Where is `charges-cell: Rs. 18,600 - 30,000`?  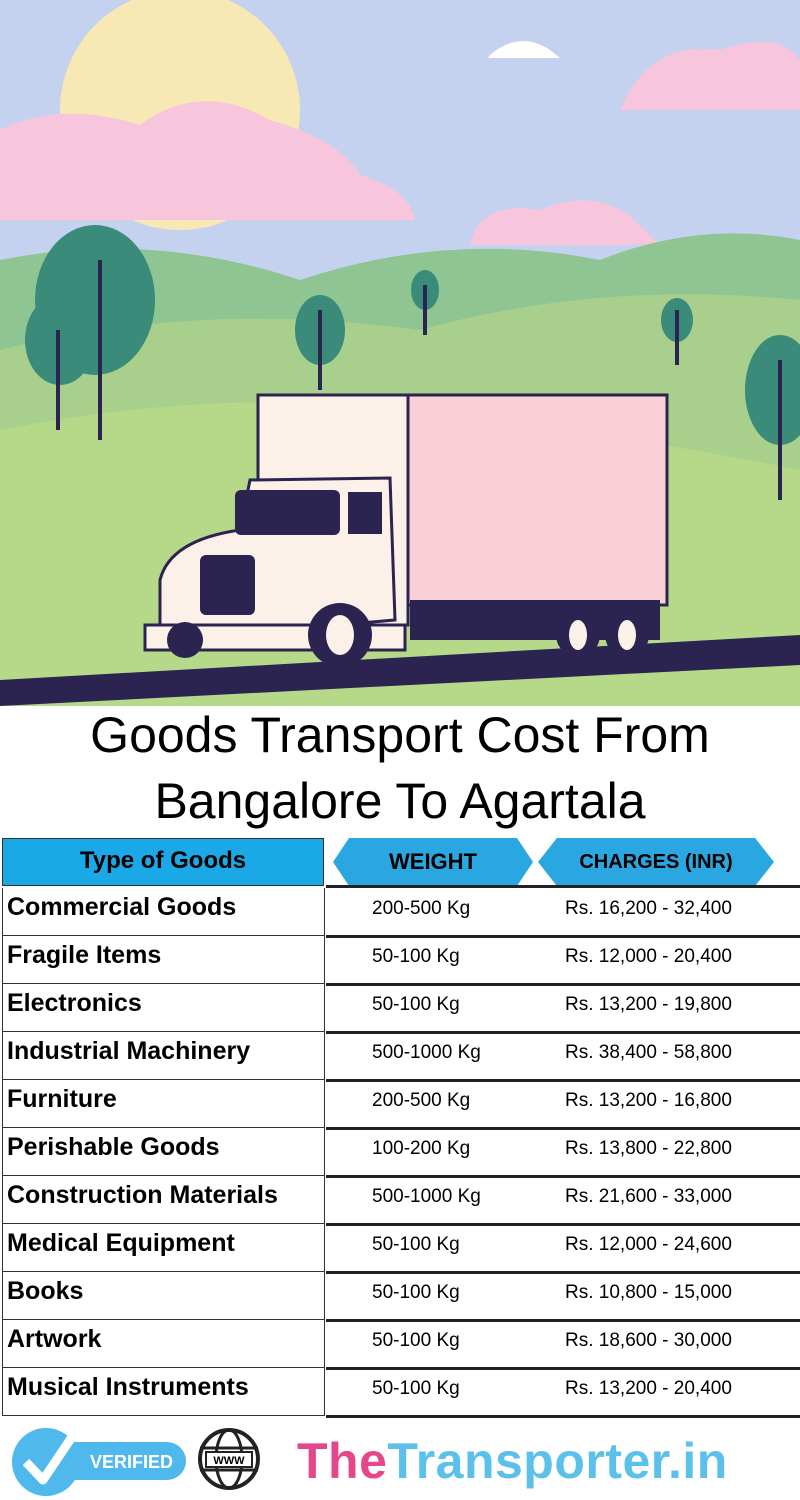 charges-cell: Rs. 18,600 - 30,000 is located at coordinates (648, 1340).